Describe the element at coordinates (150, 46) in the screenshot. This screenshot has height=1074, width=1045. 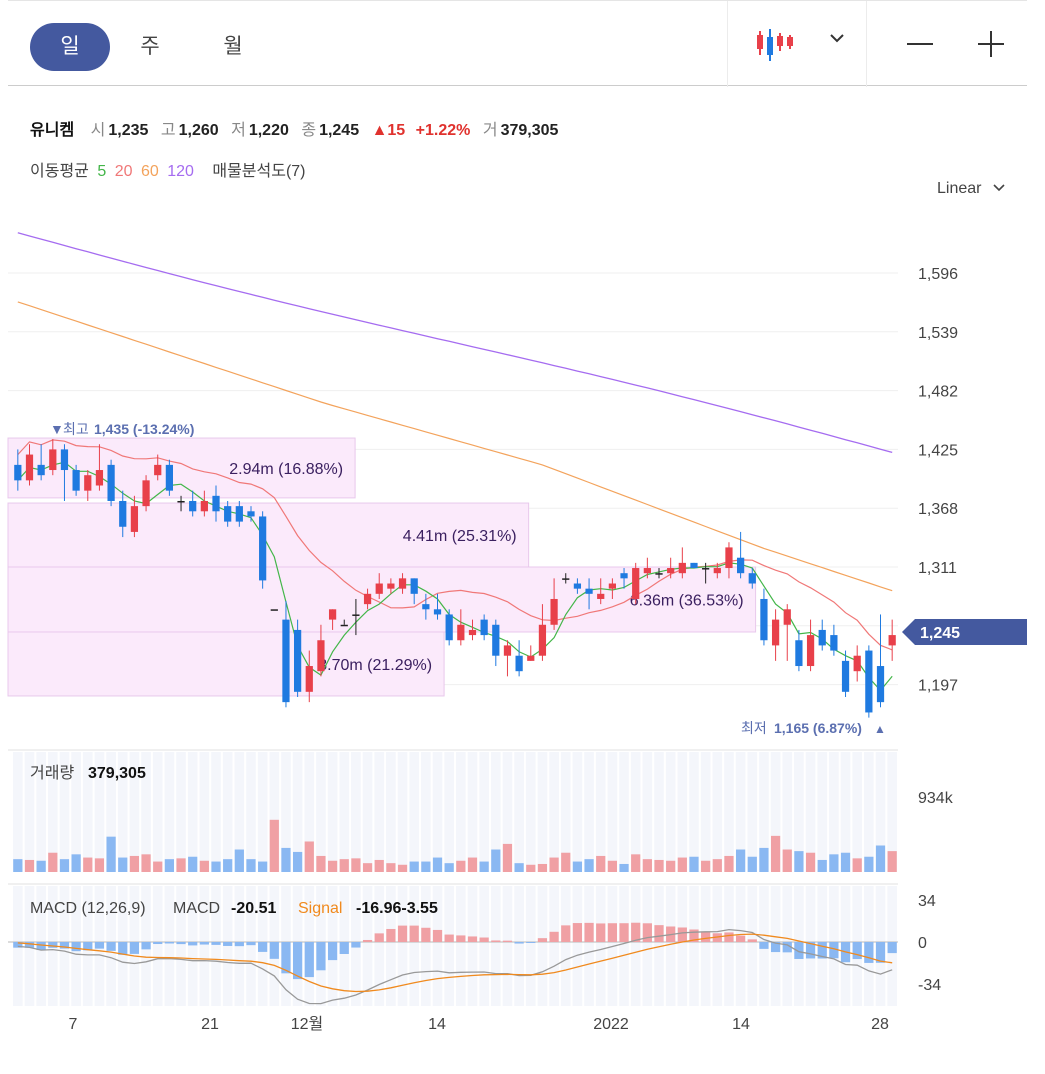
I see `period-tab-week: 주` at that location.